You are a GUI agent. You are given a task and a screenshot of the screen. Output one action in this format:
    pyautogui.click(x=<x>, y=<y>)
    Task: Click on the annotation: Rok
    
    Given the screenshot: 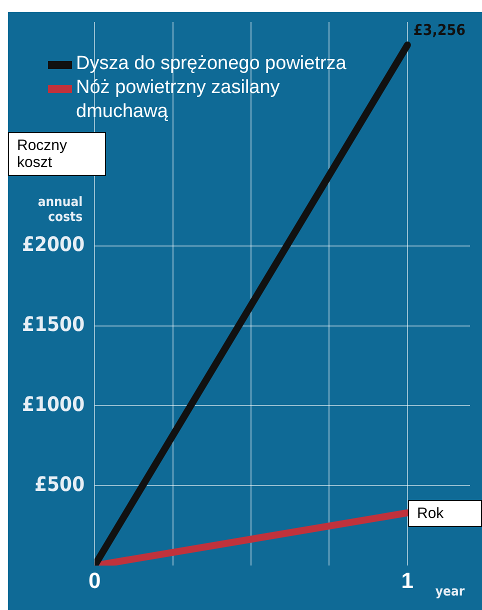 What is the action you would take?
    pyautogui.click(x=445, y=513)
    